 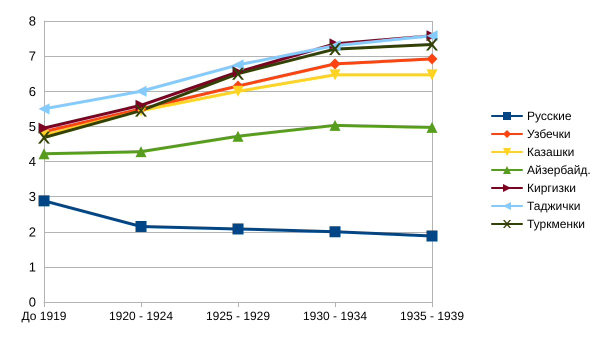 What do you see at coordinates (32, 161) in the screenshot?
I see `y-tick-label: 4` at bounding box center [32, 161].